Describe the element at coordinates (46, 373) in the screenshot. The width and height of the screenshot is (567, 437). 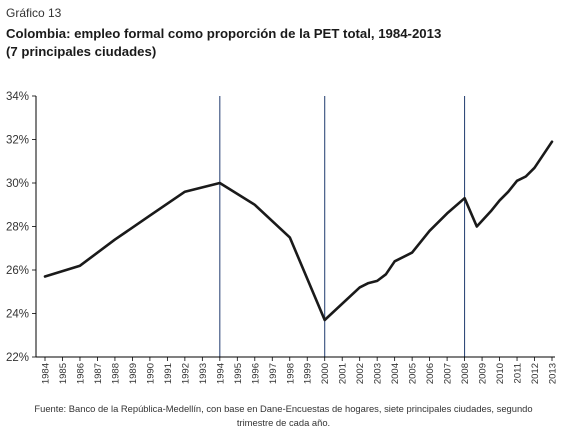
I see `x-tick-label: 1984` at that location.